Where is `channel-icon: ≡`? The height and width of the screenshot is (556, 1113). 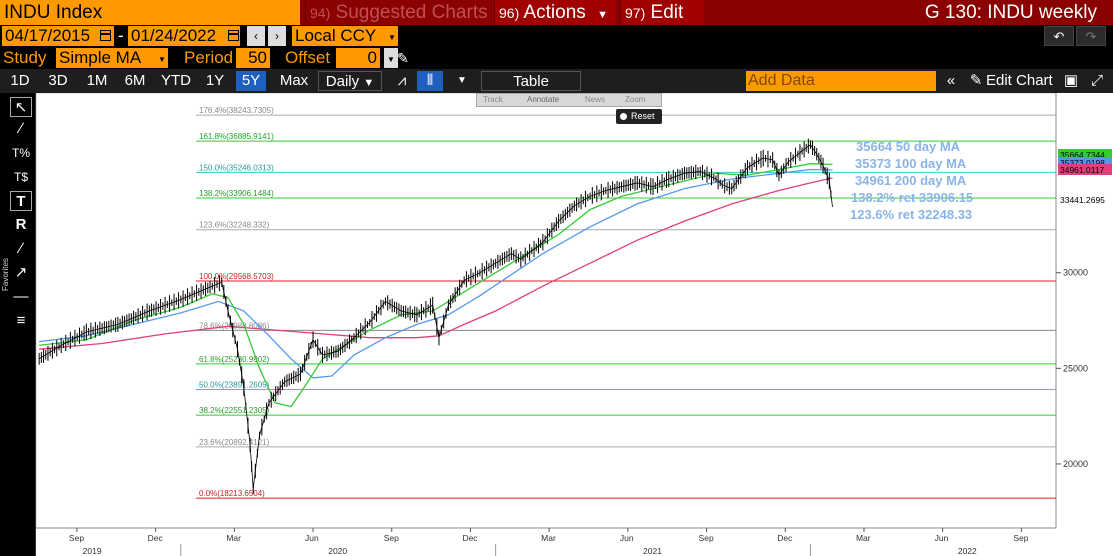
channel-icon: ≡ is located at coordinates (21, 320).